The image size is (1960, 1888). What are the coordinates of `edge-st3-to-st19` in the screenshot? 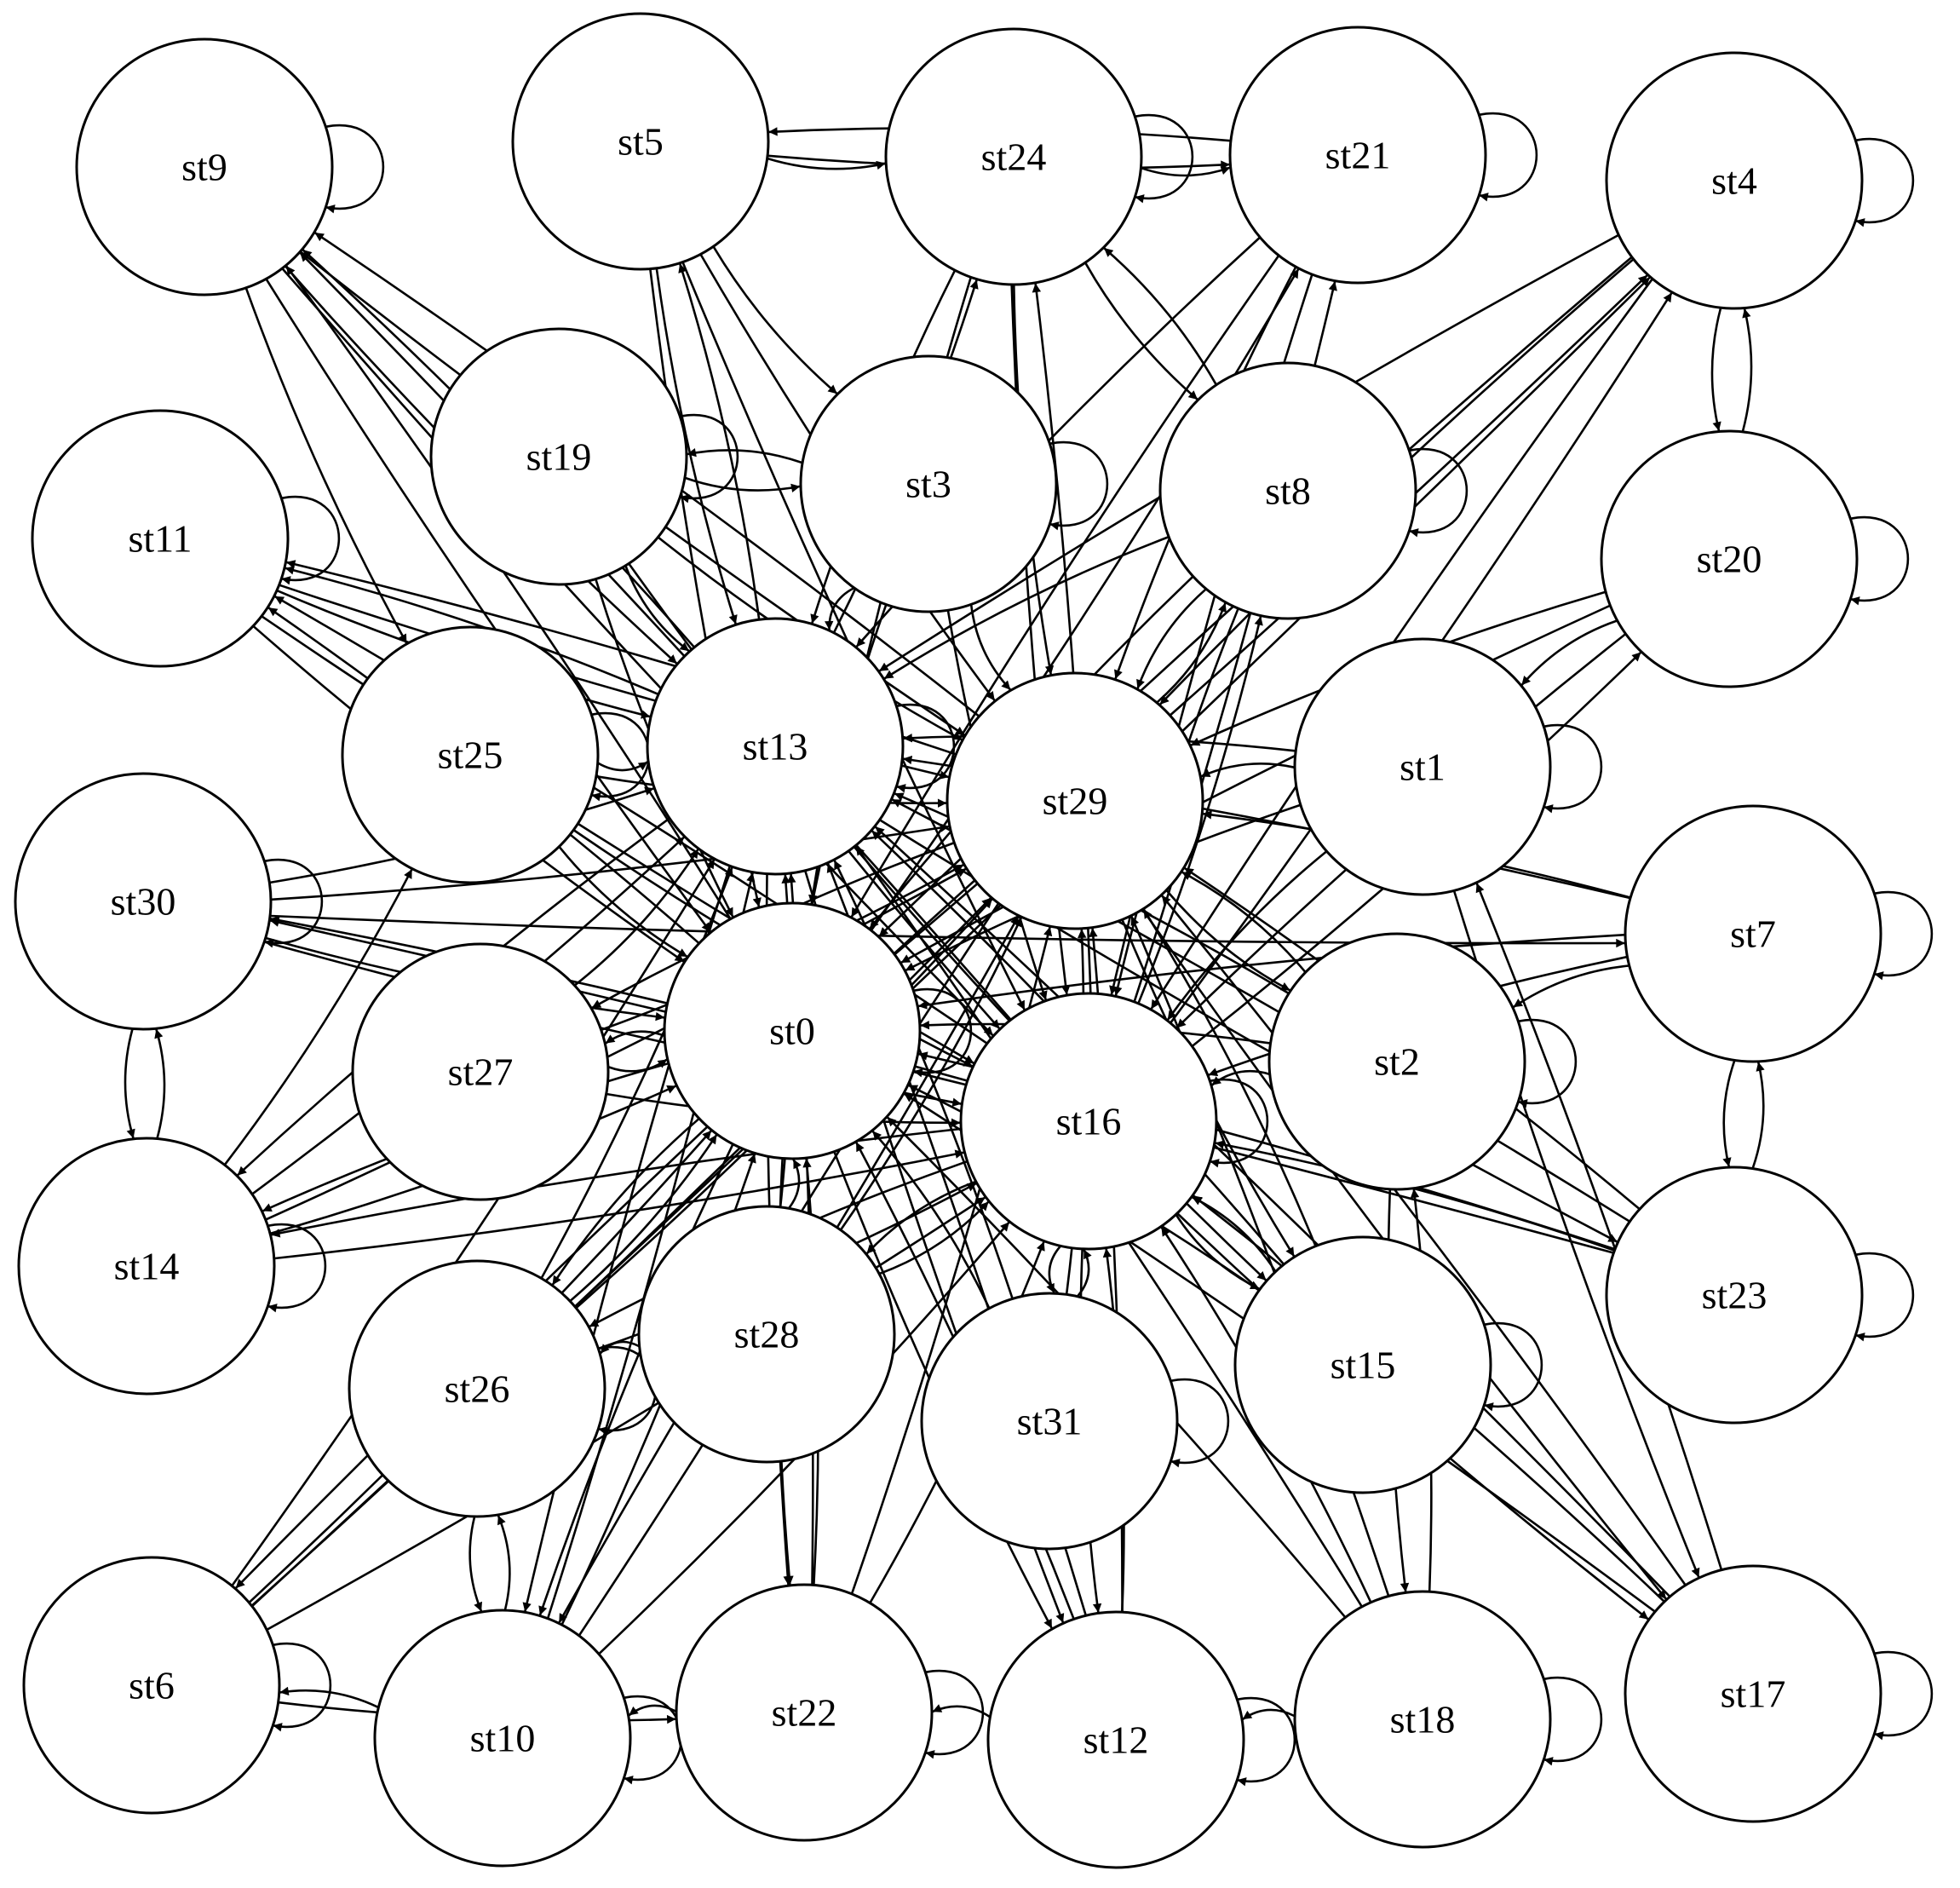 It's located at (744, 456).